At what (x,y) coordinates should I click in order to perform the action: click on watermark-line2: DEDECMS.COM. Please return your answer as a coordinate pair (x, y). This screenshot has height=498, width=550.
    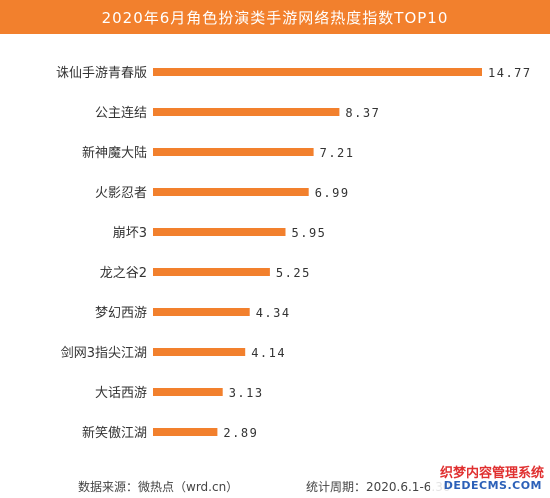
    Looking at the image, I should click on (492, 485).